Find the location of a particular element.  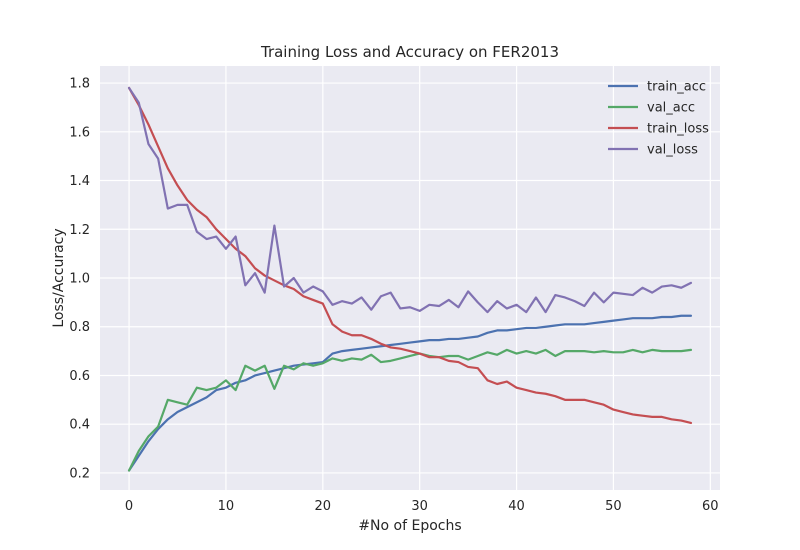

legend-label-train-acc: train_acc is located at coordinates (676, 87).